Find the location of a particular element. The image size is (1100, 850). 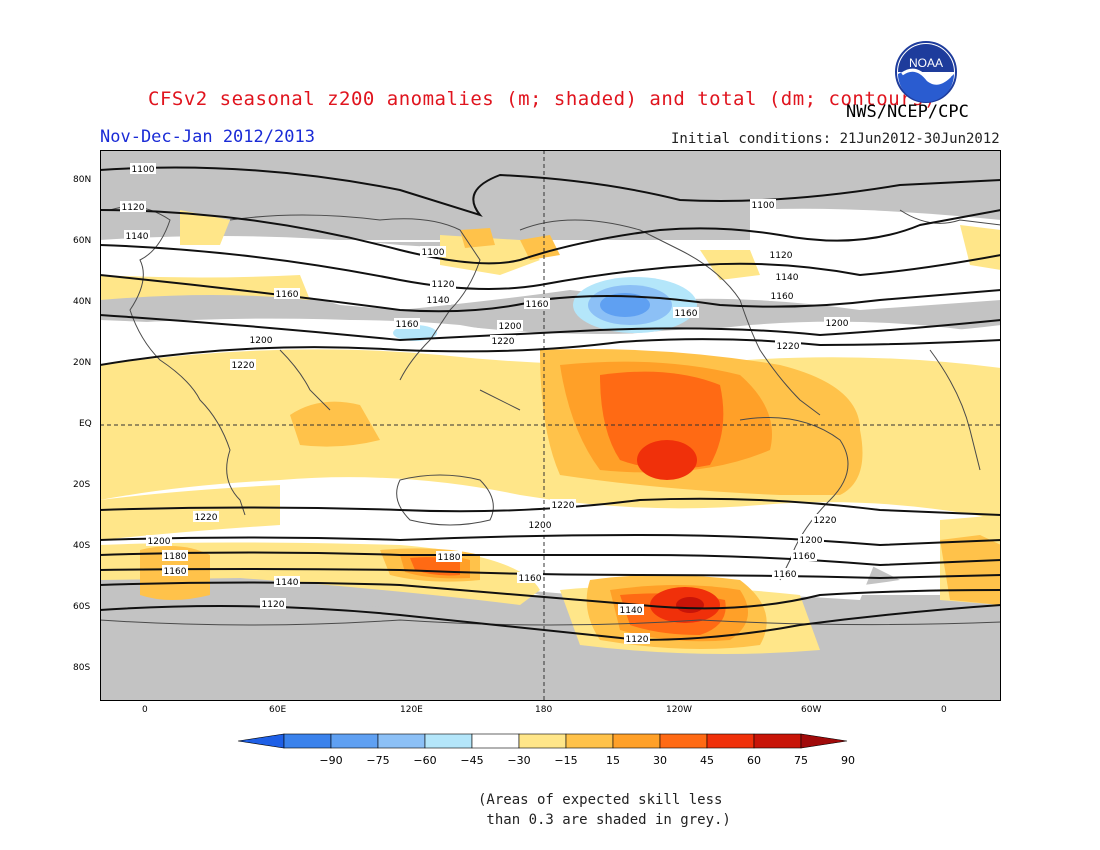

svg-text: 1100 is located at coordinates (143, 170).